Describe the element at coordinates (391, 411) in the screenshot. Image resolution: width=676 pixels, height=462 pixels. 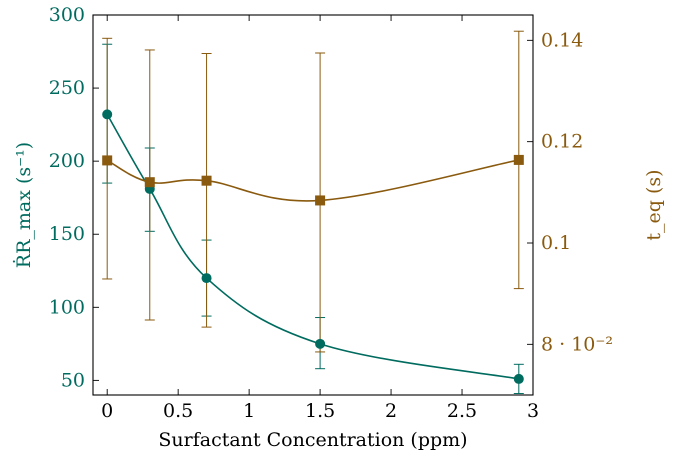
I see `x-tick-label: 2` at that location.